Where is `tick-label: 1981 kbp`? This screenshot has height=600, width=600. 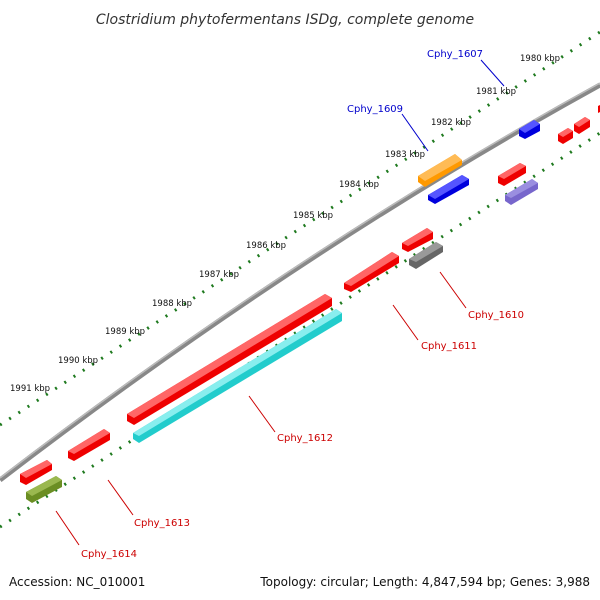
tick-label: 1981 kbp is located at coordinates (496, 92).